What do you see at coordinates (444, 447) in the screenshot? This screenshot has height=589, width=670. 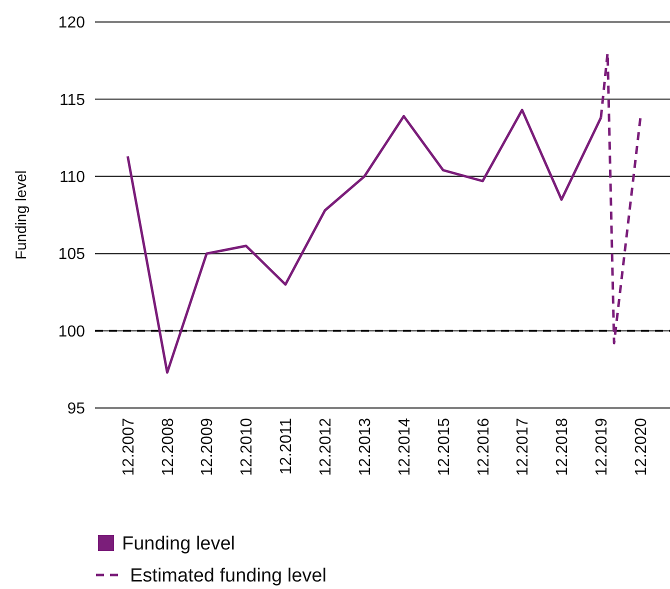 I see `x-tick-label: 12.2015` at bounding box center [444, 447].